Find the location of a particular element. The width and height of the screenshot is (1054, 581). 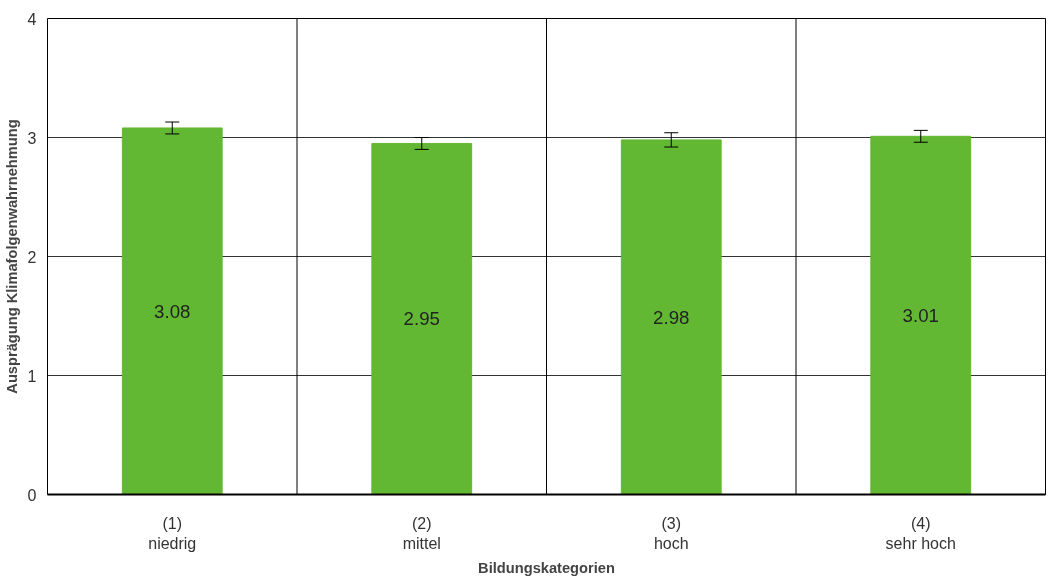

data-label: 3.08 is located at coordinates (172, 311).